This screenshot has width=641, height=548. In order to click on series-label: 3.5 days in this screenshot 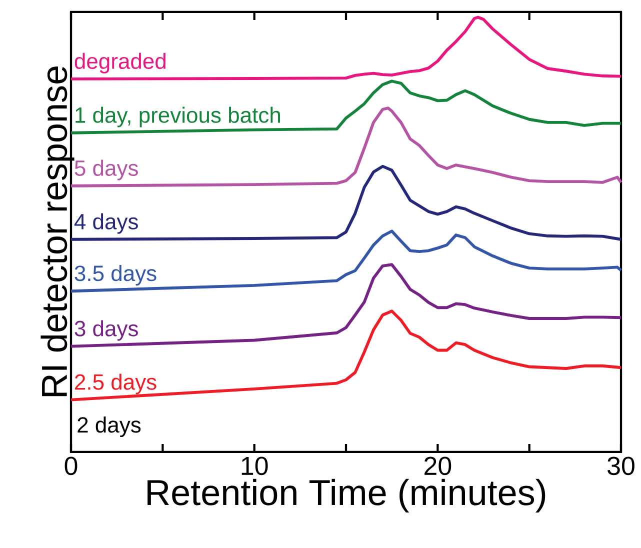, I will do `click(115, 275)`.